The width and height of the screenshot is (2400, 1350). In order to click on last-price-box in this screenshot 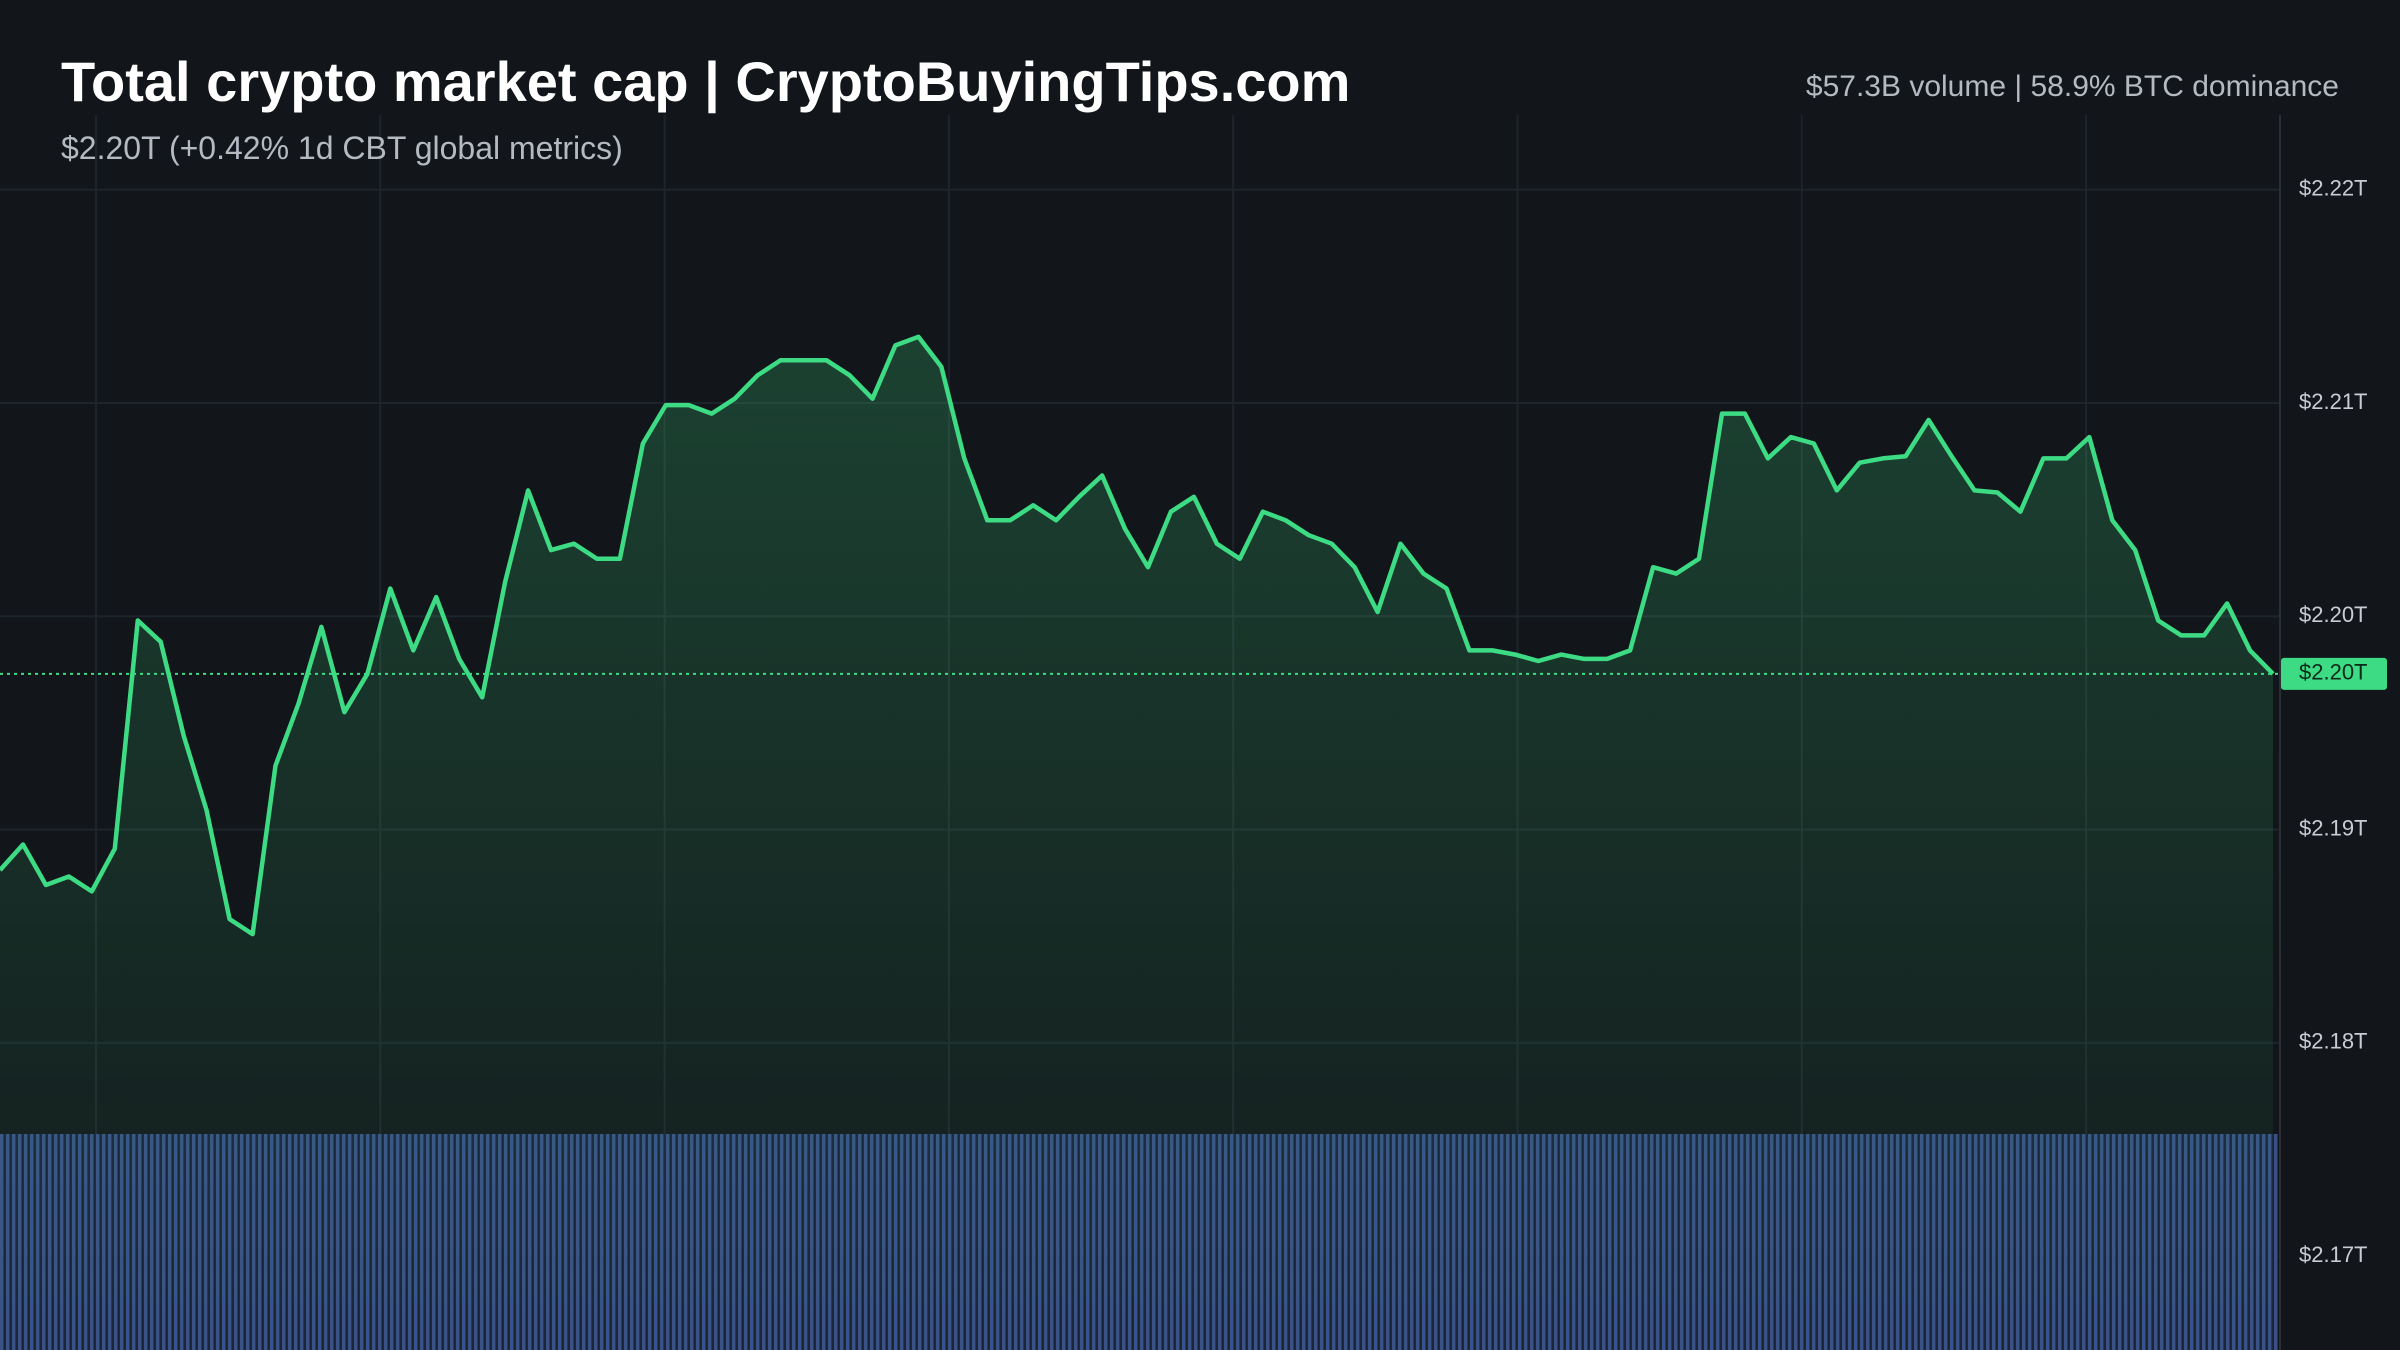, I will do `click(2334, 673)`.